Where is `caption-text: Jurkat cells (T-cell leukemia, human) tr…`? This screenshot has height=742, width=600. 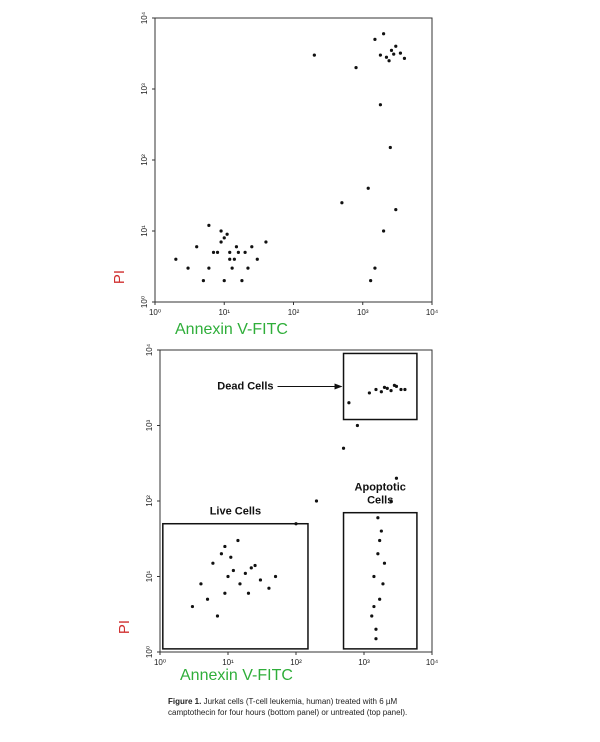 caption-text: Jurkat cells (T-cell leukemia, human) tr… is located at coordinates (288, 707).